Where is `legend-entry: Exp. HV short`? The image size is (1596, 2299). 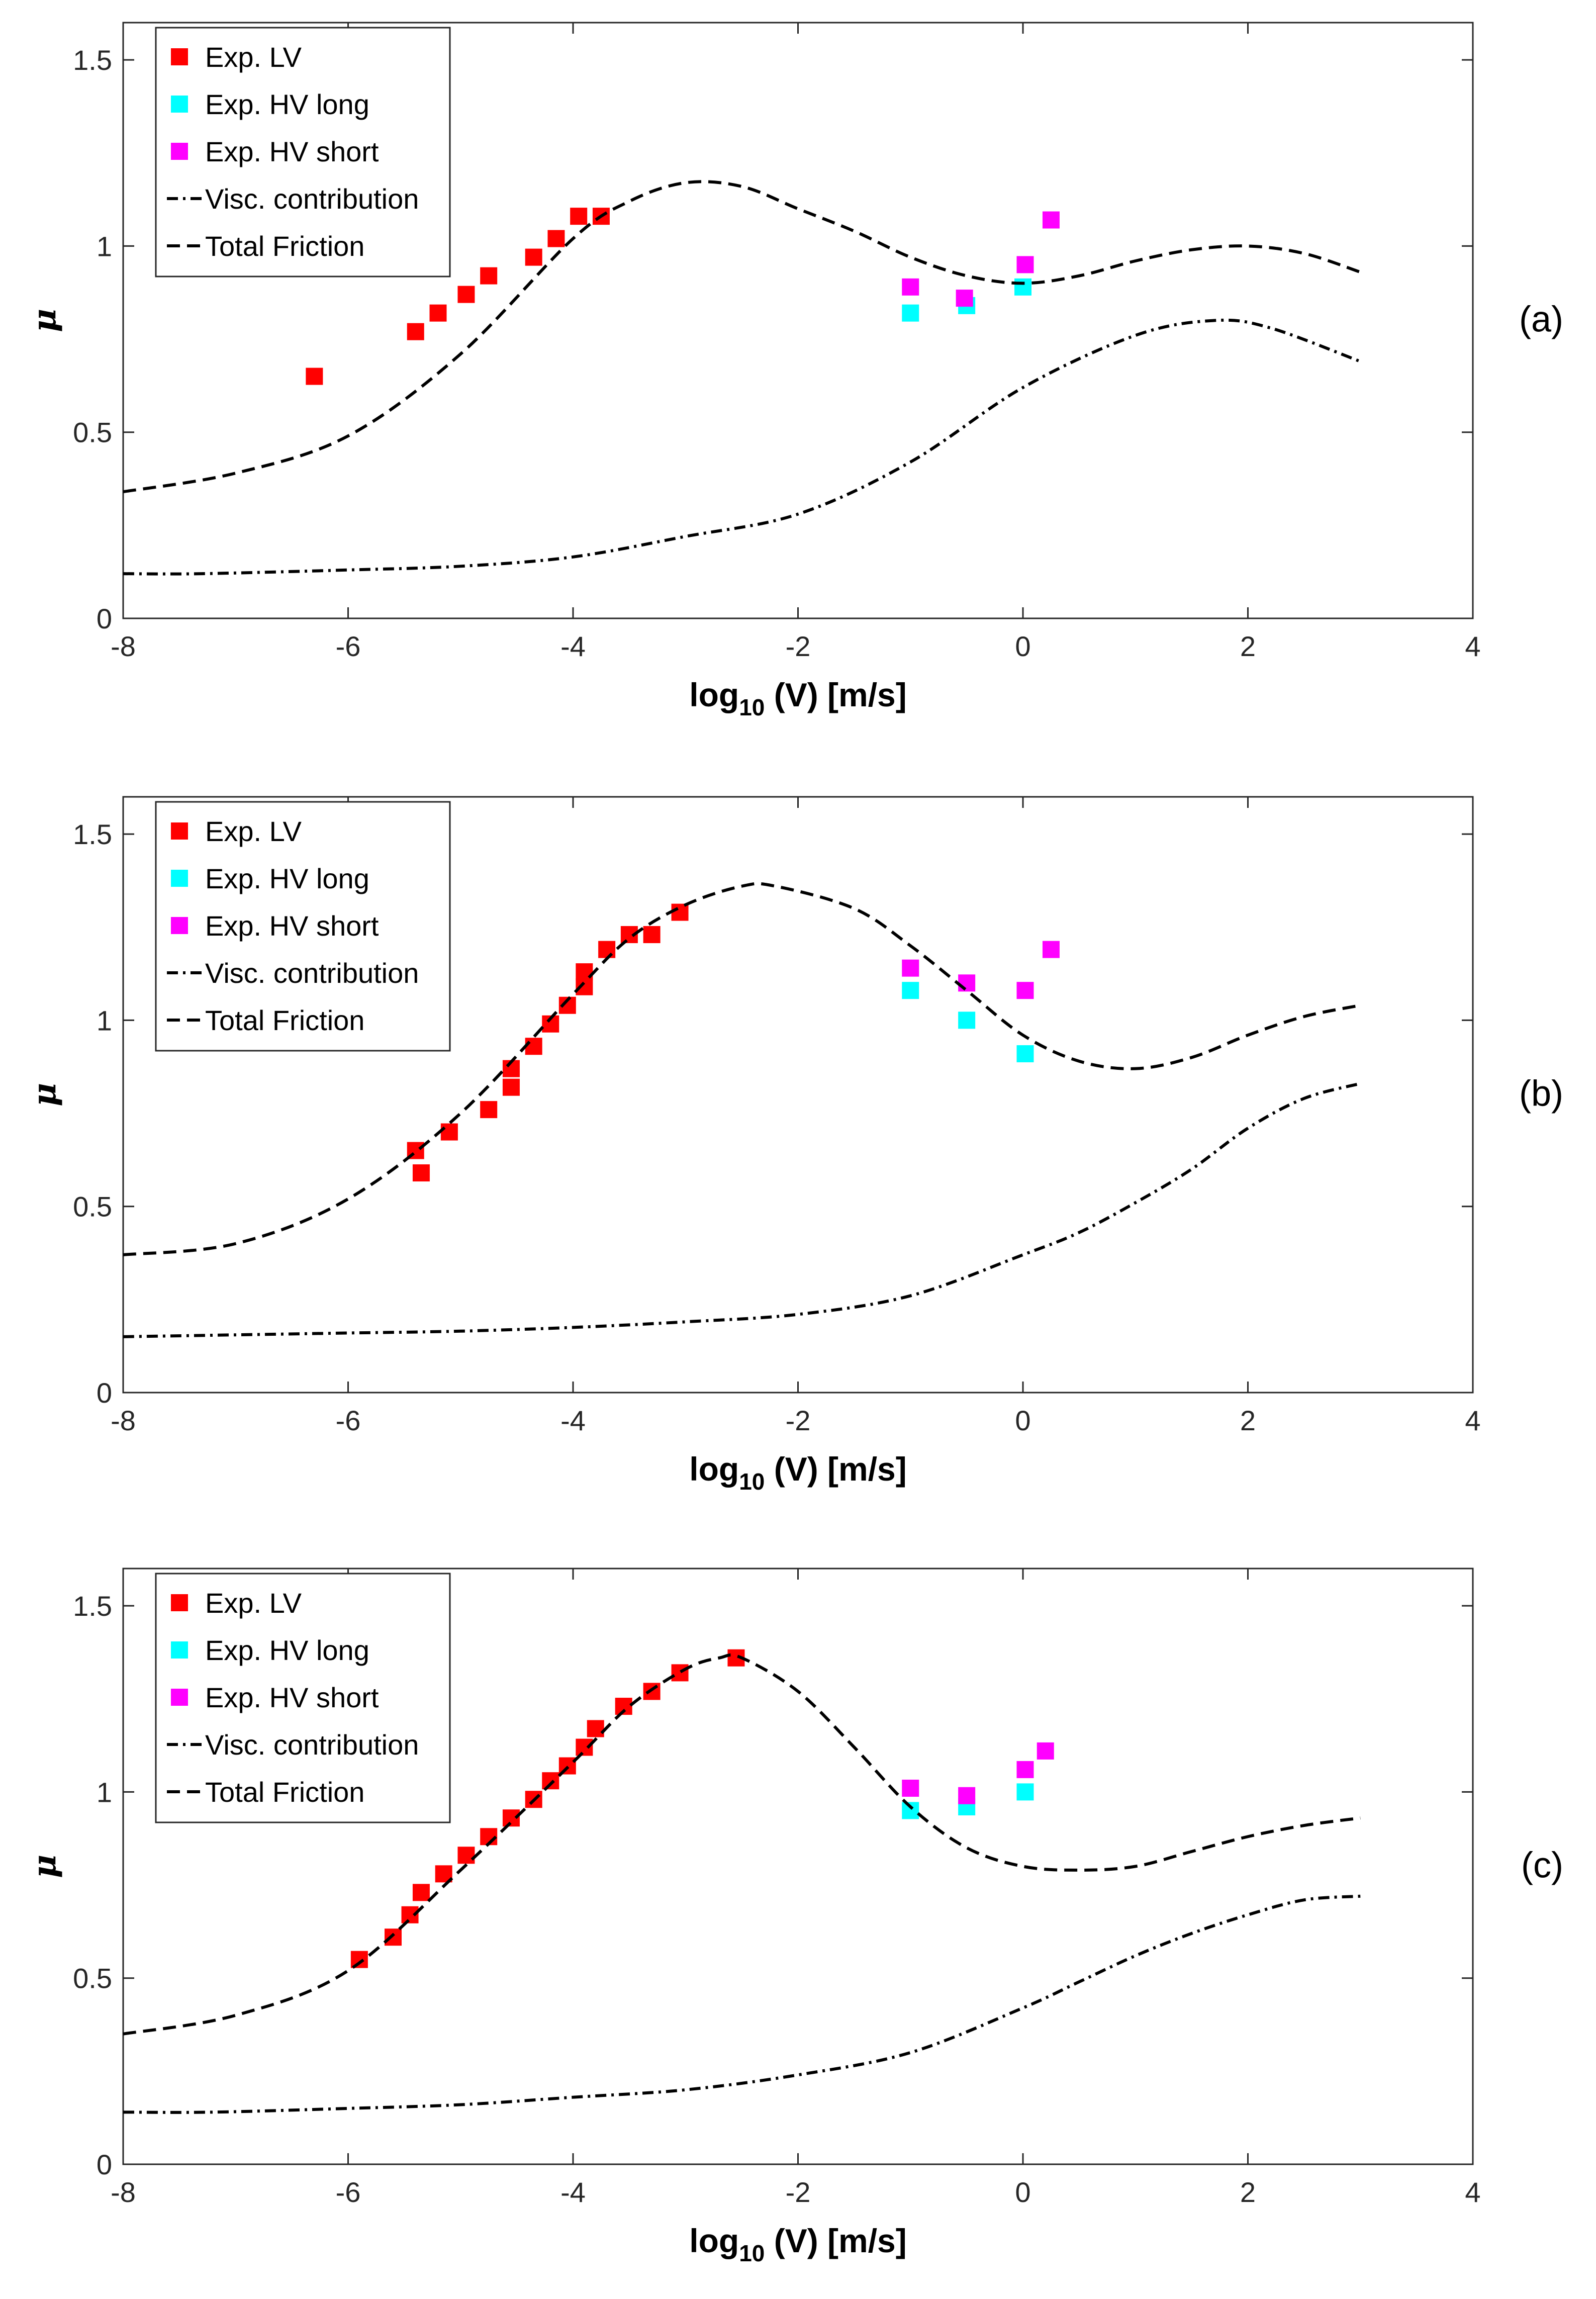
legend-entry: Exp. HV short is located at coordinates (292, 926).